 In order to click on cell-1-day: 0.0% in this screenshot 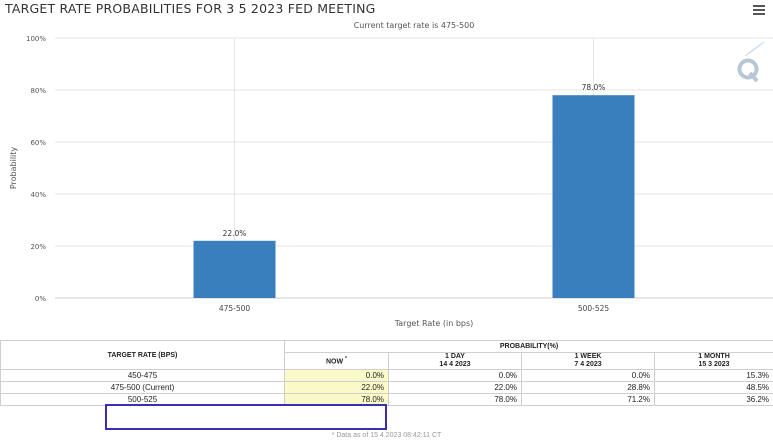, I will do `click(455, 375)`.